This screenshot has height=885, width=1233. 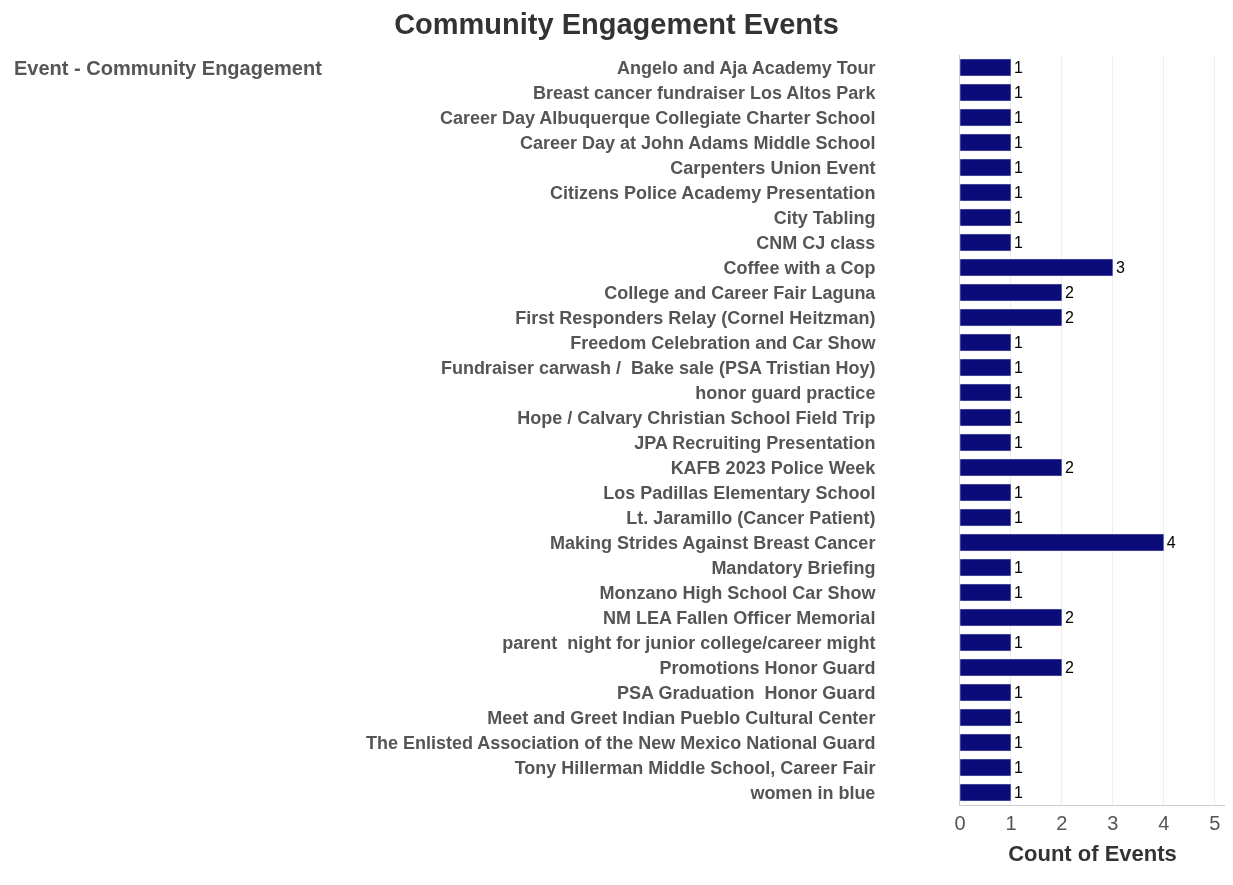 I want to click on y-tick-label: Fundraiser carwash / Bake sale (PSA Tristian Hoy), so click(x=658, y=367).